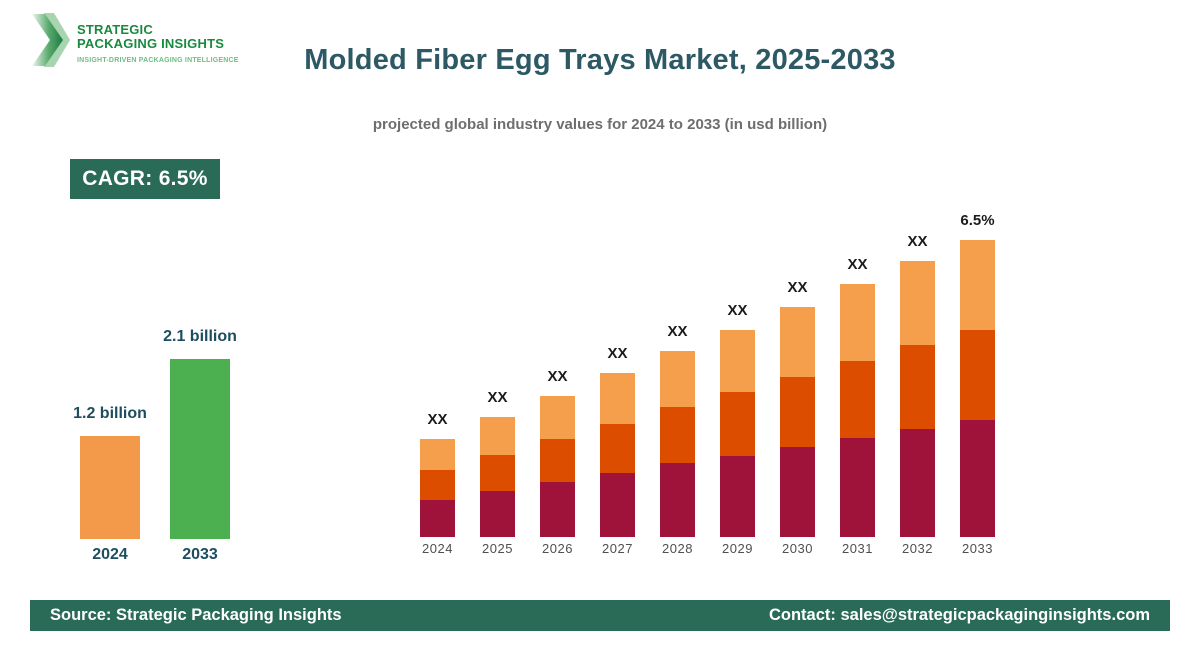 The width and height of the screenshot is (1200, 650). I want to click on stacked-bar-group: XX 2030, so click(797, 417).